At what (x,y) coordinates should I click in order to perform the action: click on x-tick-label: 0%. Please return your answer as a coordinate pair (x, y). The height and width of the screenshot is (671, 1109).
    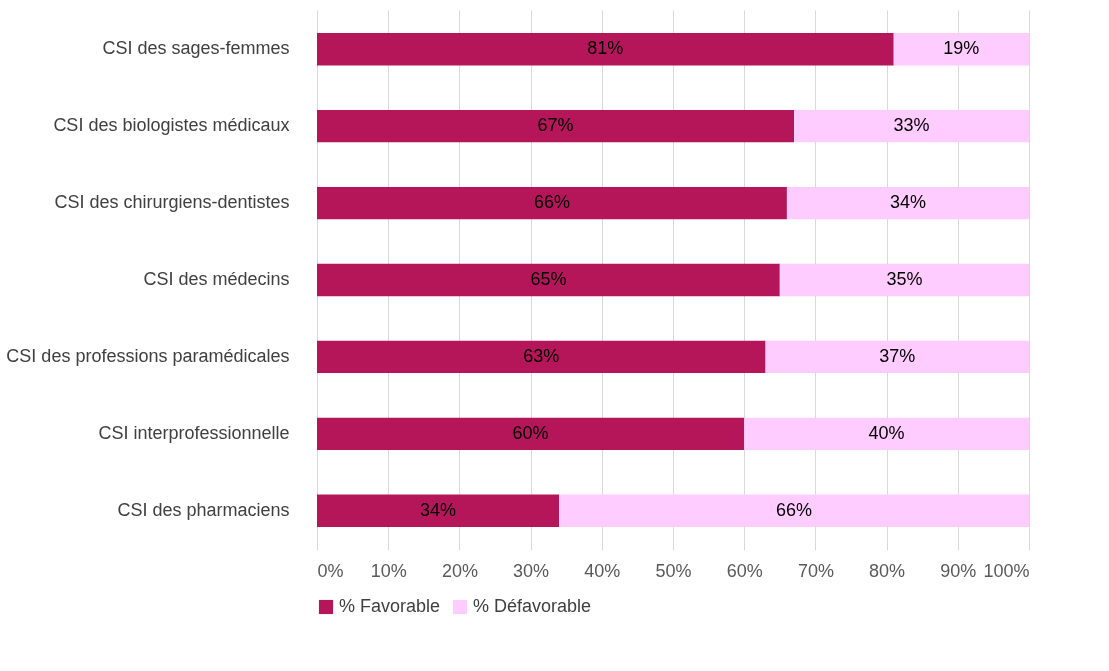
    Looking at the image, I should click on (330, 570).